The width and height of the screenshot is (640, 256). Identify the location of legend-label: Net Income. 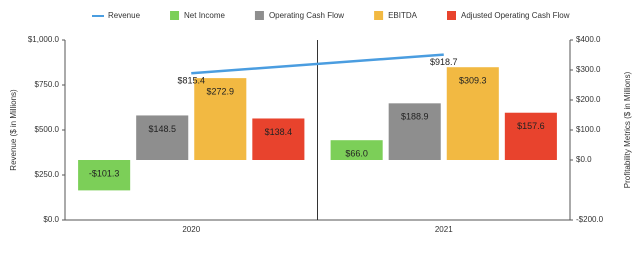
(204, 15).